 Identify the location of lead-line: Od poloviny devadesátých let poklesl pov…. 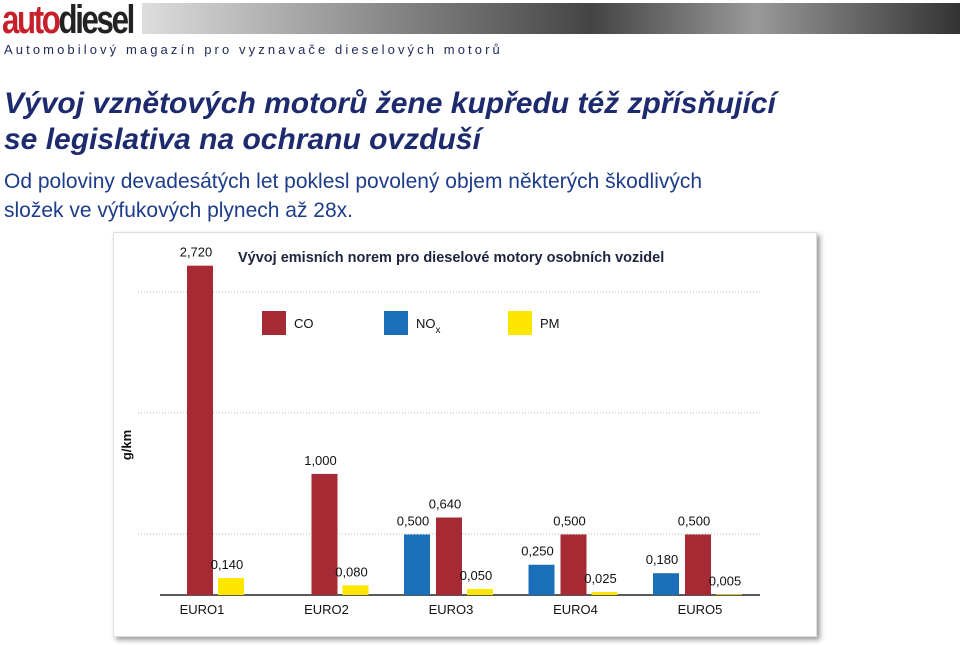
(353, 181).